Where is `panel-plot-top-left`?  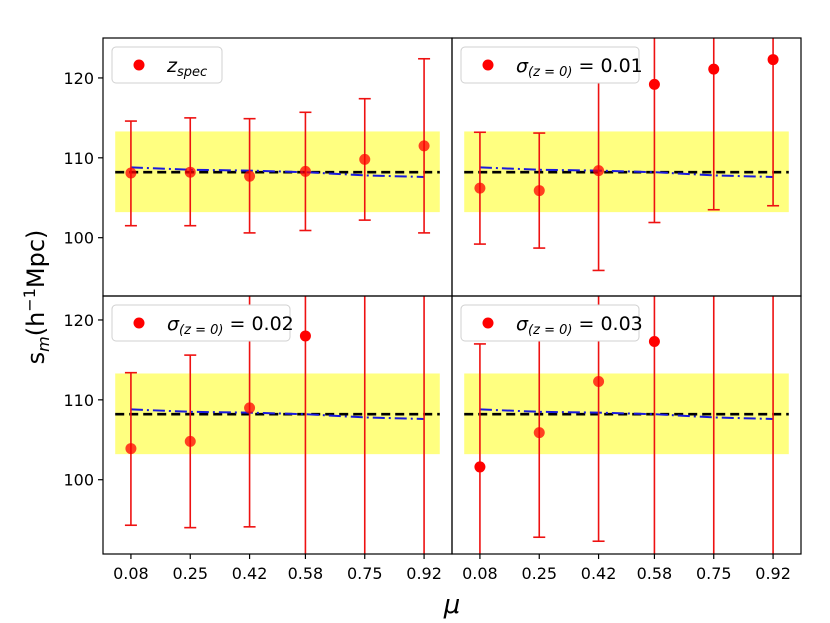 panel-plot-top-left is located at coordinates (277, 145).